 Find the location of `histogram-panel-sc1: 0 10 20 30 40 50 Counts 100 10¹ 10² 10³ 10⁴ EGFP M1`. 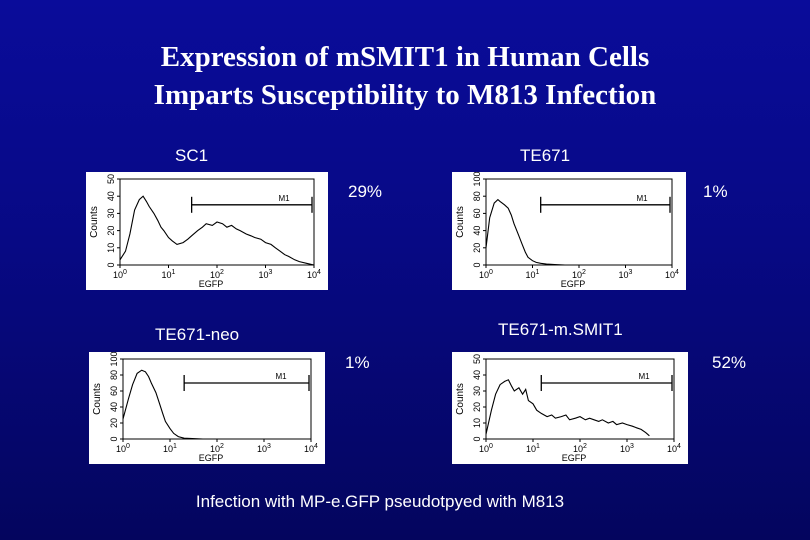

histogram-panel-sc1: 0 10 20 30 40 50 Counts 100 10¹ 10² 10³ 10⁴ EGFP M1 is located at coordinates (207, 231).